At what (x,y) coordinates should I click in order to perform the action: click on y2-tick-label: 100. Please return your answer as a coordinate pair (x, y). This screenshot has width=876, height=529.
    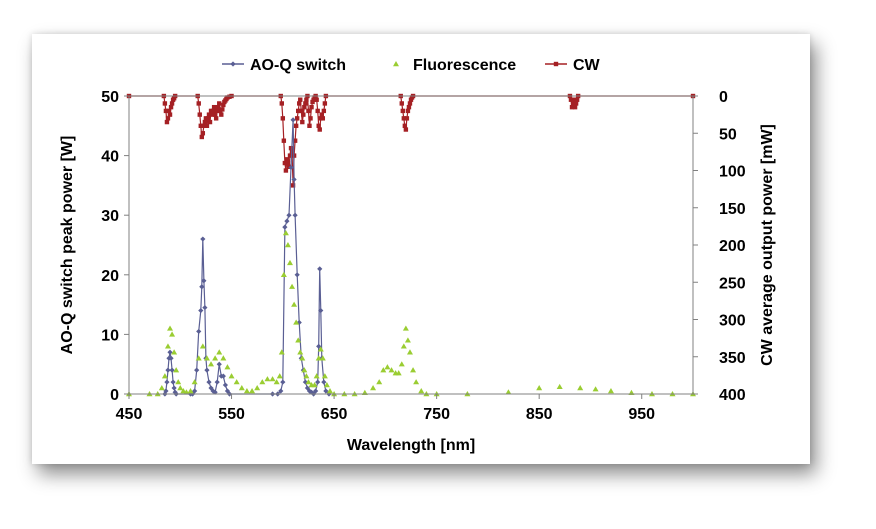
    Looking at the image, I should click on (732, 172).